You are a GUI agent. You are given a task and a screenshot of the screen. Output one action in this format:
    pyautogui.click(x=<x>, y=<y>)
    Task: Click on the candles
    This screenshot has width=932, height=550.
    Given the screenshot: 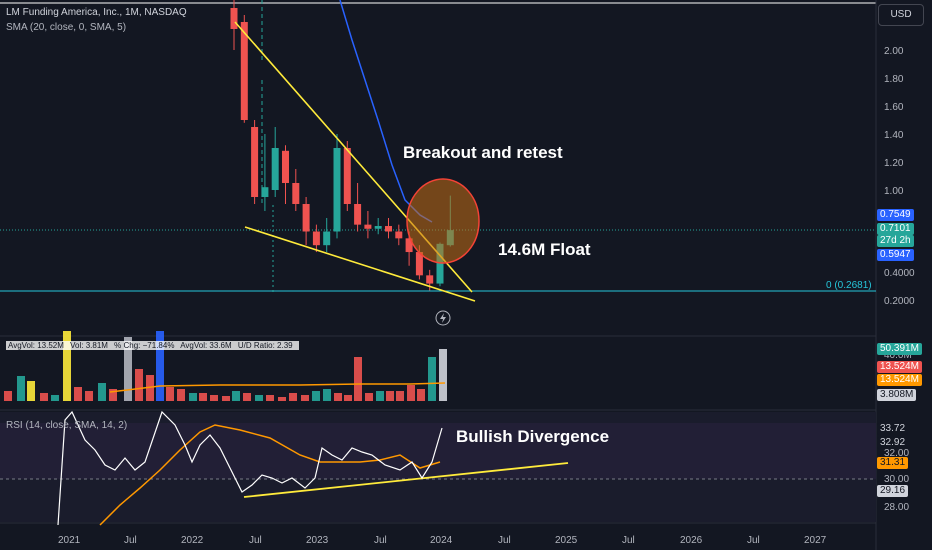 What is the action you would take?
    pyautogui.click(x=342, y=145)
    